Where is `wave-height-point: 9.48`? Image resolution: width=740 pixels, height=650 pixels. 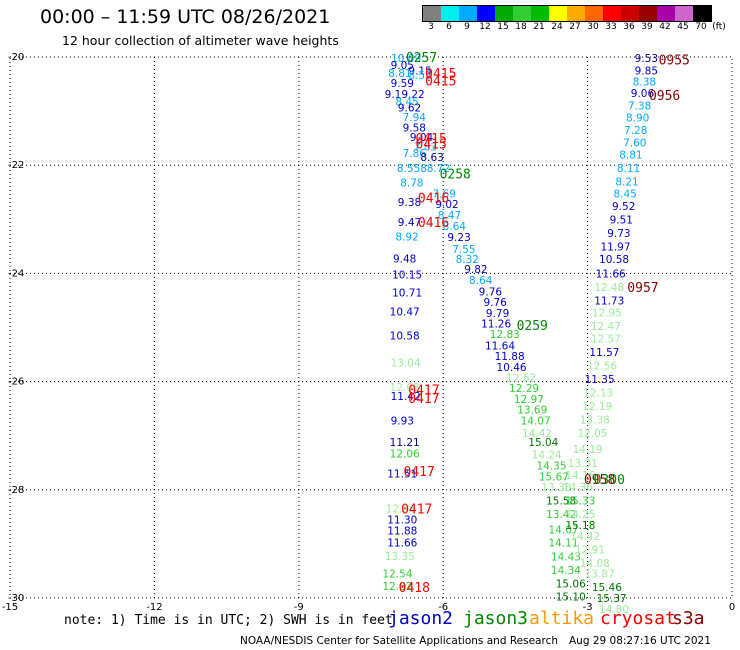 wave-height-point: 9.48 is located at coordinates (404, 259).